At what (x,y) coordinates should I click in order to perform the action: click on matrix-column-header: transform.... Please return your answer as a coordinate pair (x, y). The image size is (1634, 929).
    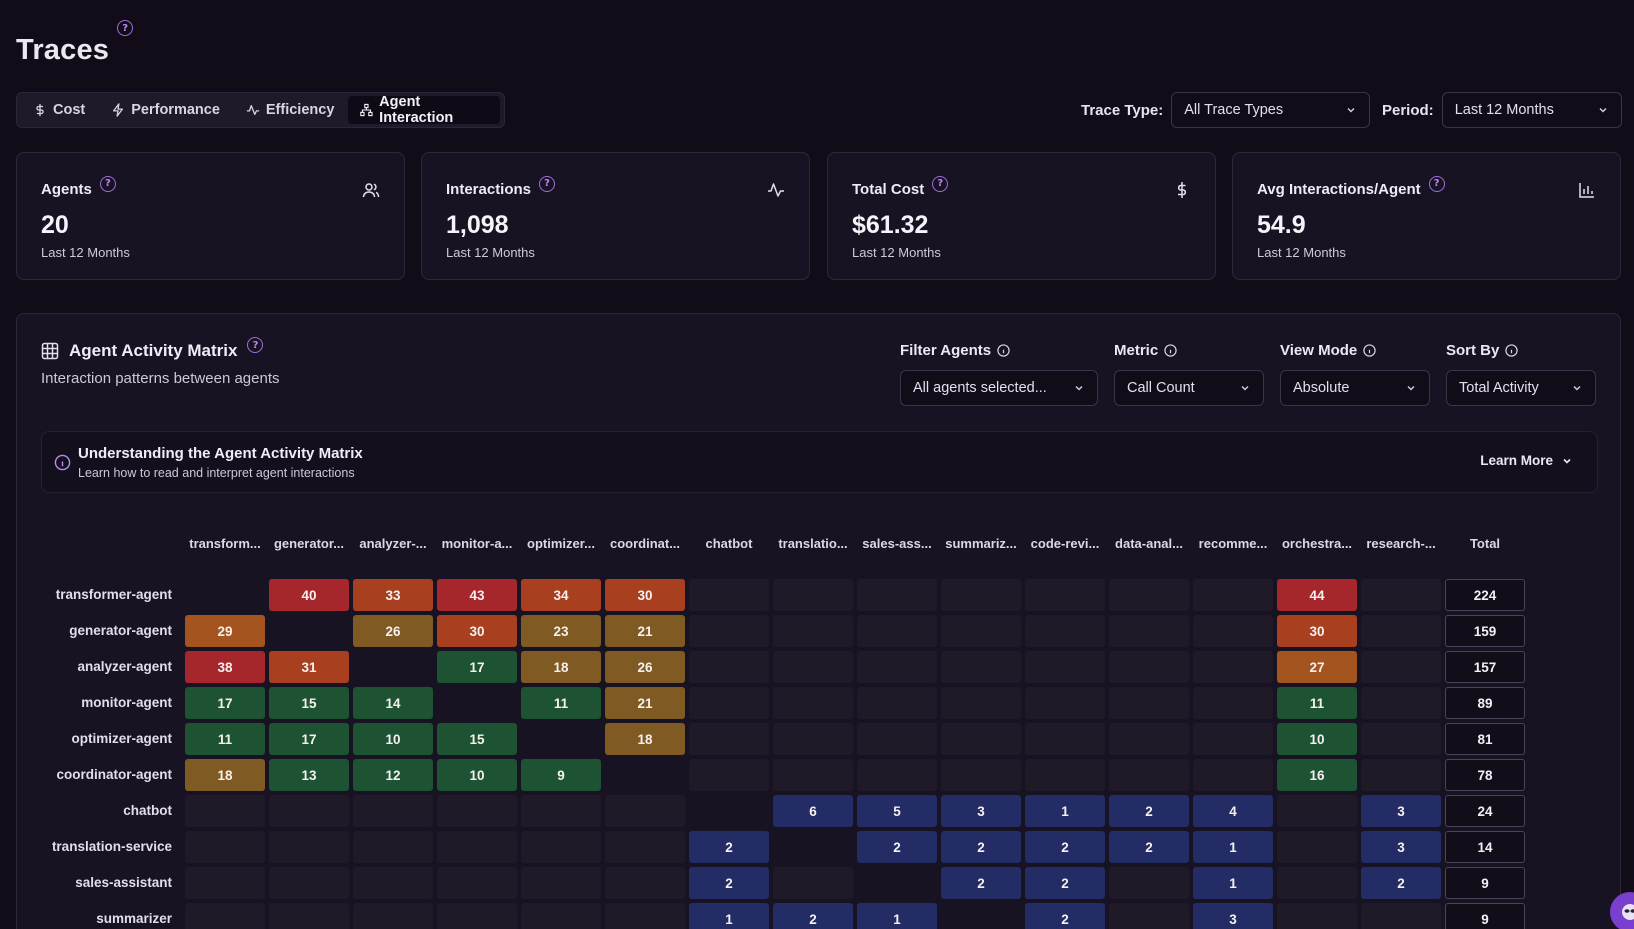
    Looking at the image, I should click on (225, 543).